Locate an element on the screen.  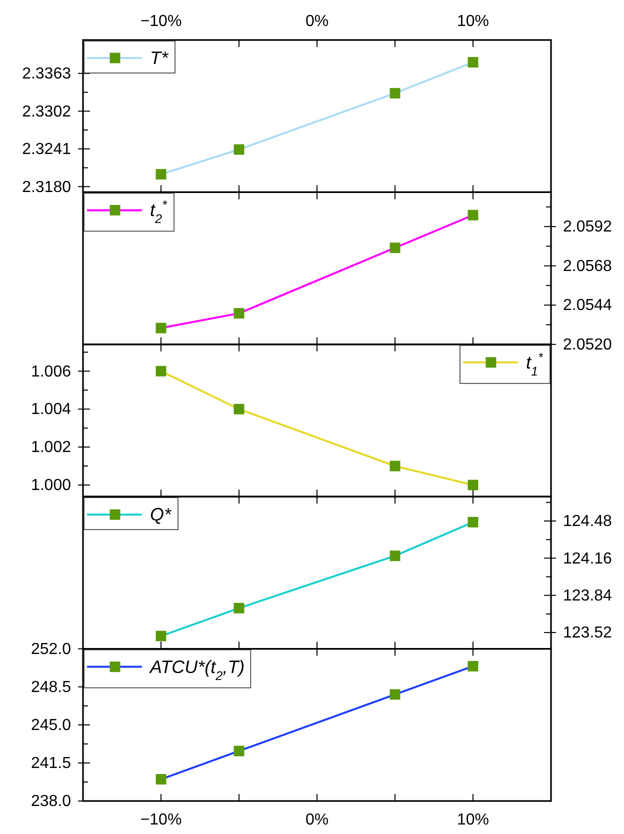
y-tick-label: 252.0 is located at coordinates (51, 649).